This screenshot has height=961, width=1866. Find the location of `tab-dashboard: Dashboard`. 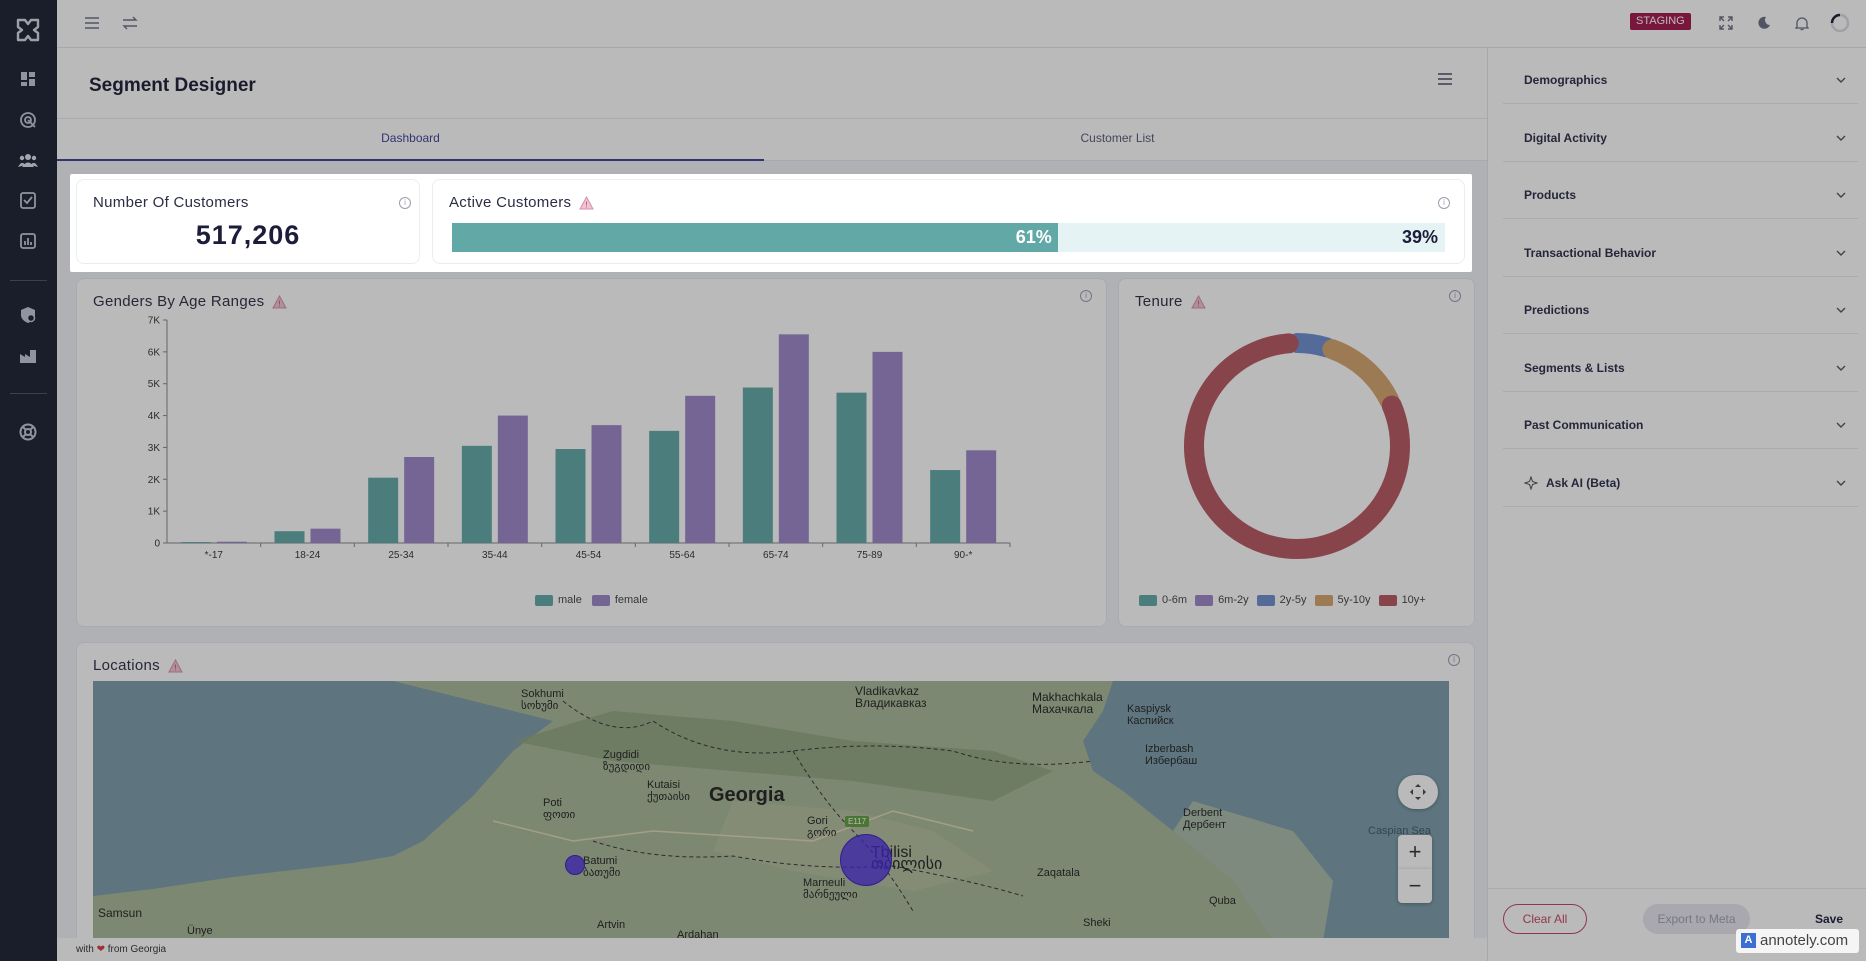

tab-dashboard: Dashboard is located at coordinates (410, 140).